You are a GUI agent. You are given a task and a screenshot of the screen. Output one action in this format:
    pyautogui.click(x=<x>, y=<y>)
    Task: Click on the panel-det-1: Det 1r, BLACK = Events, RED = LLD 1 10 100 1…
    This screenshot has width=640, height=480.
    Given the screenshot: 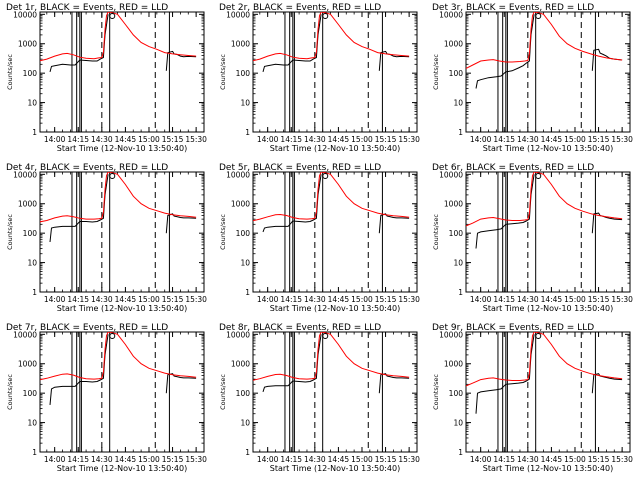 What is the action you would take?
    pyautogui.click(x=106, y=78)
    